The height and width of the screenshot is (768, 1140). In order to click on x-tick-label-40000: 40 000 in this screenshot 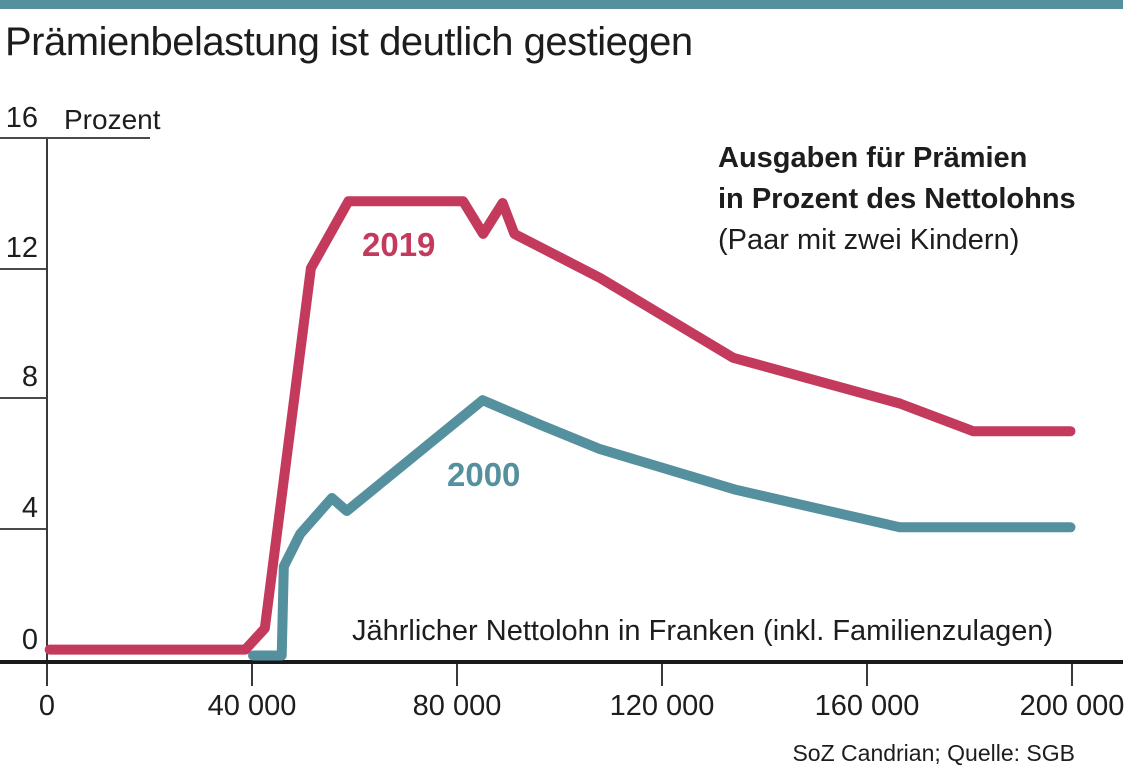, I will do `click(252, 706)`.